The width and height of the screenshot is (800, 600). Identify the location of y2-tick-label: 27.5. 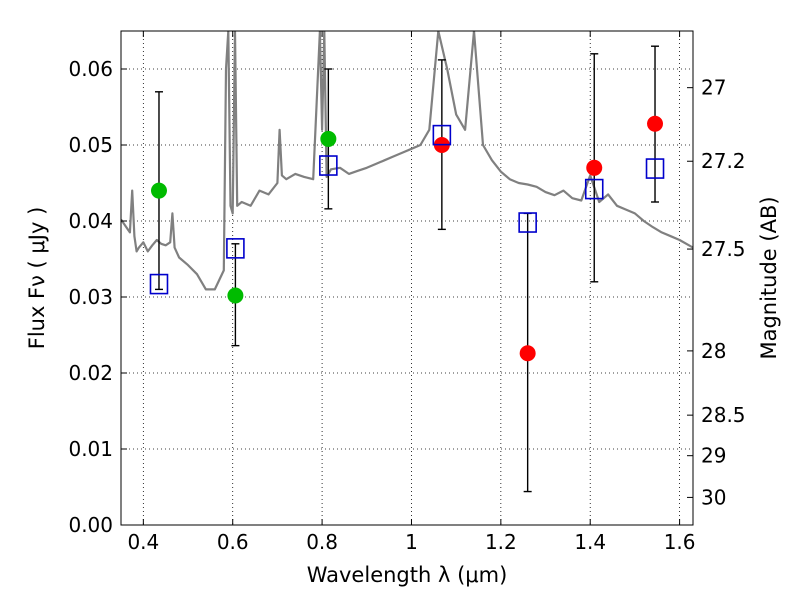
(723, 249).